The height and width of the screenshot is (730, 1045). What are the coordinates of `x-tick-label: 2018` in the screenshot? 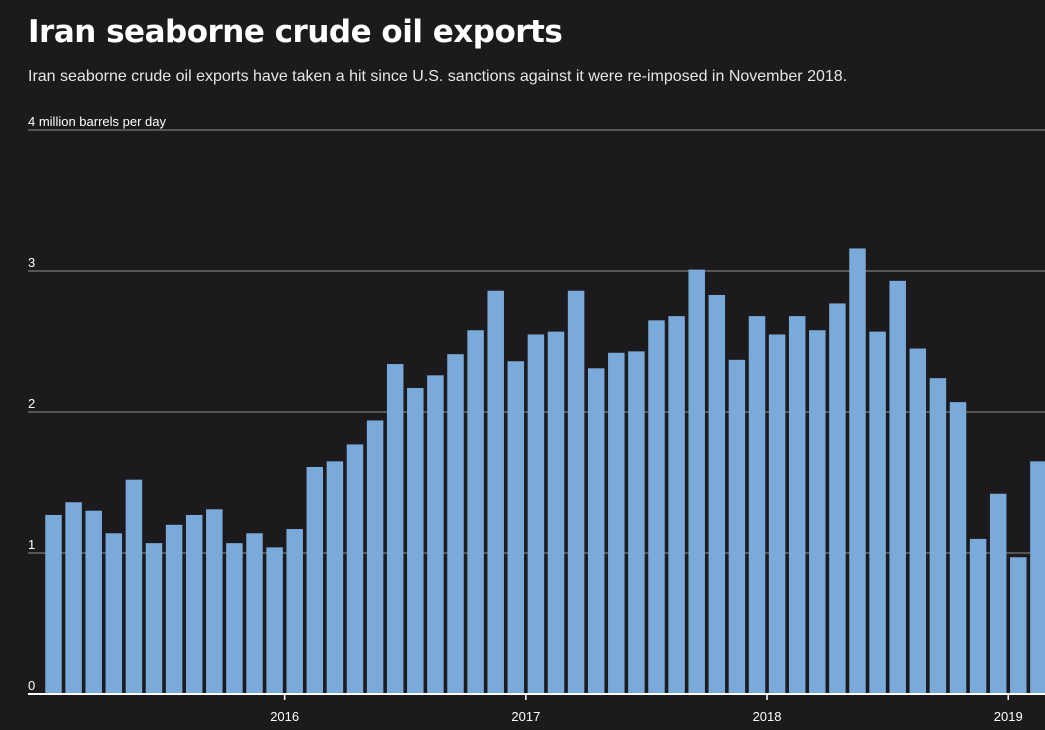 It's located at (767, 716).